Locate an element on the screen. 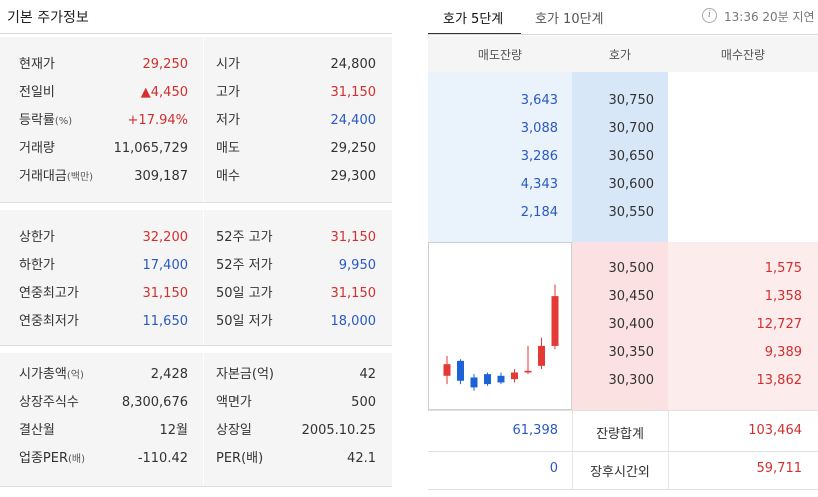 This screenshot has height=497, width=818. info-label: 하한가 is located at coordinates (37, 266).